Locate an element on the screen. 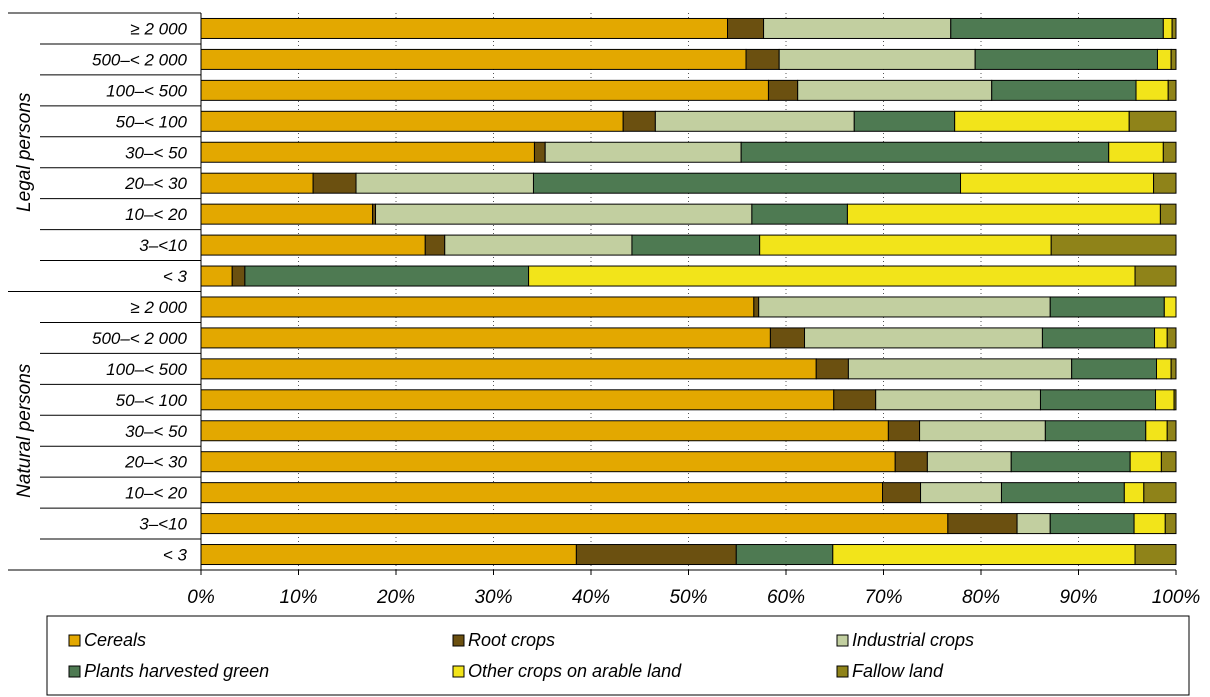  category-label: 10–< 20 is located at coordinates (156, 493).